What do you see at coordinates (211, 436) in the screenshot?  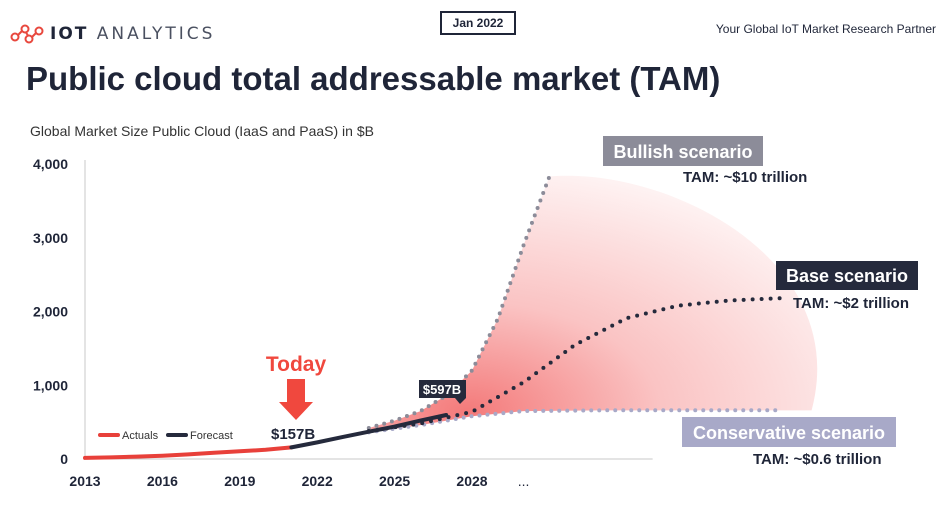 I see `legend-forecast-label: Forecast` at bounding box center [211, 436].